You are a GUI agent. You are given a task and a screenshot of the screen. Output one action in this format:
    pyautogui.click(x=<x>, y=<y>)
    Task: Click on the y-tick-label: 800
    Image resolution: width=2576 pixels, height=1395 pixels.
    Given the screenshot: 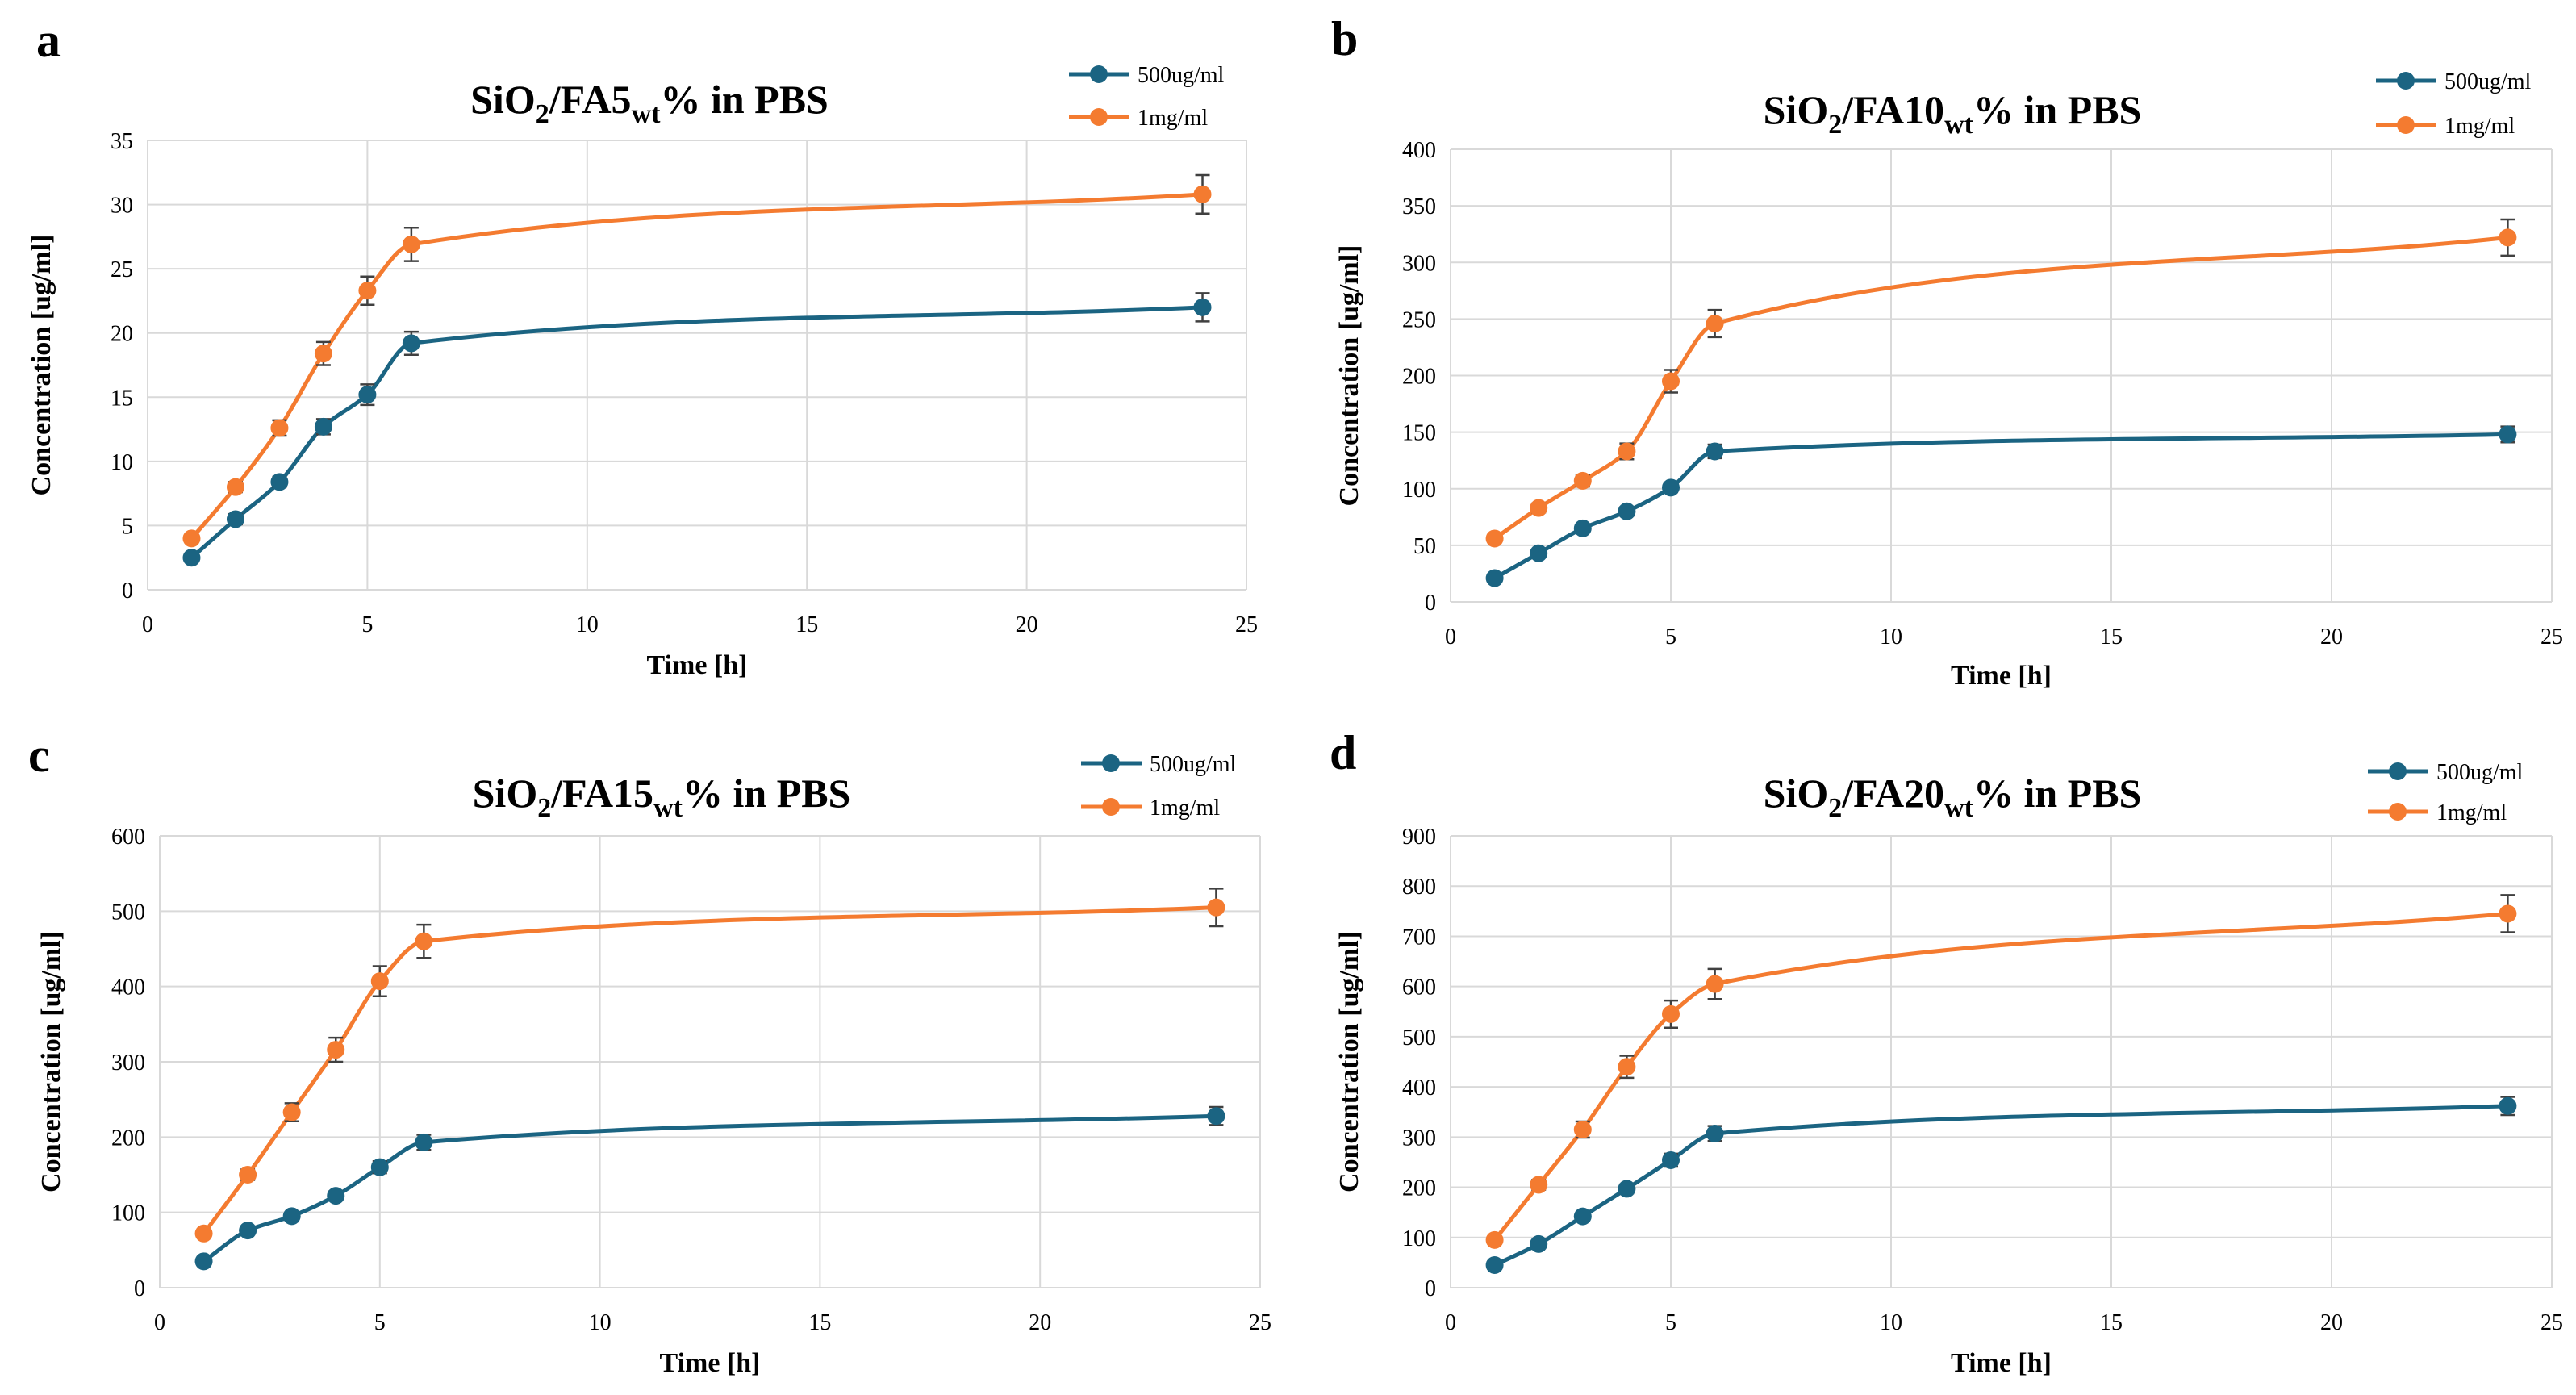 What is the action you would take?
    pyautogui.click(x=1419, y=887)
    